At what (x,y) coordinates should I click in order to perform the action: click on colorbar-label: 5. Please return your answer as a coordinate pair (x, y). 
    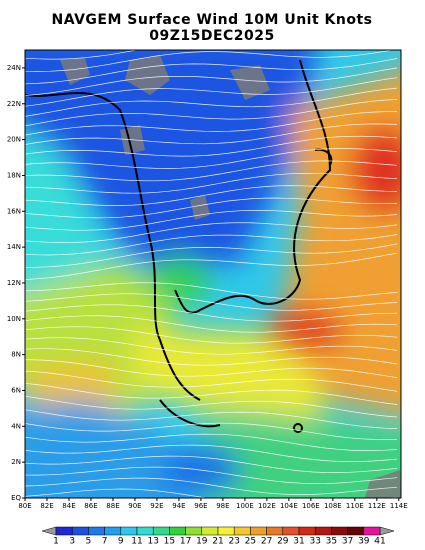
    Looking at the image, I should click on (89, 542).